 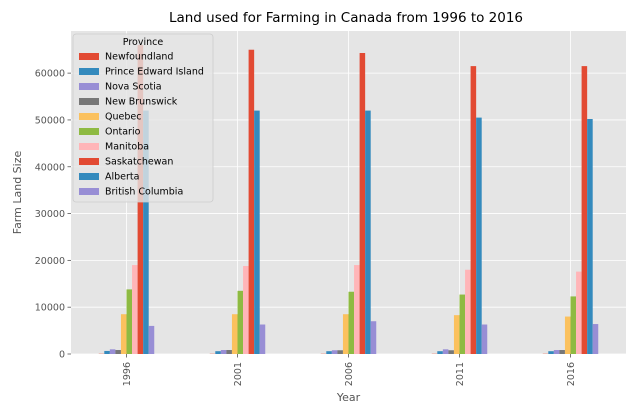 What do you see at coordinates (62, 355) in the screenshot?
I see `y-tick-label: 0` at bounding box center [62, 355].